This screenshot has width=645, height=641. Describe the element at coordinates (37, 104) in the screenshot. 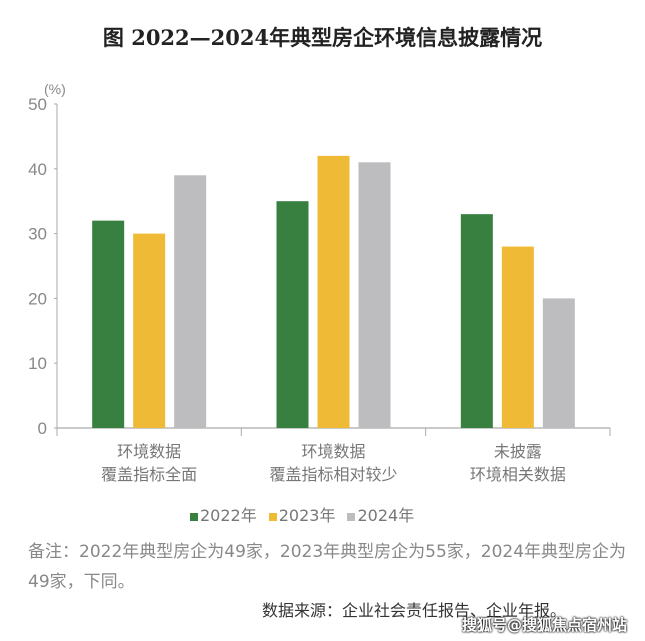

I see `y-tick-label: 50` at that location.